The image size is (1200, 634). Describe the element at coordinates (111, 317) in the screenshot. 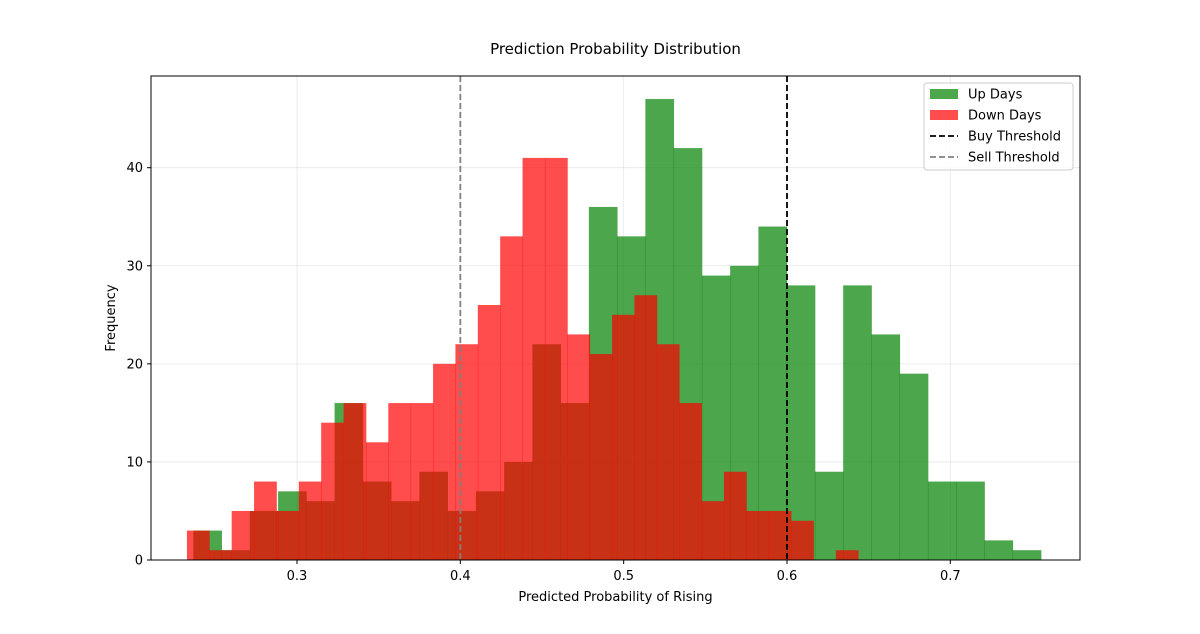

I see `y-axis-label: Frequency` at that location.